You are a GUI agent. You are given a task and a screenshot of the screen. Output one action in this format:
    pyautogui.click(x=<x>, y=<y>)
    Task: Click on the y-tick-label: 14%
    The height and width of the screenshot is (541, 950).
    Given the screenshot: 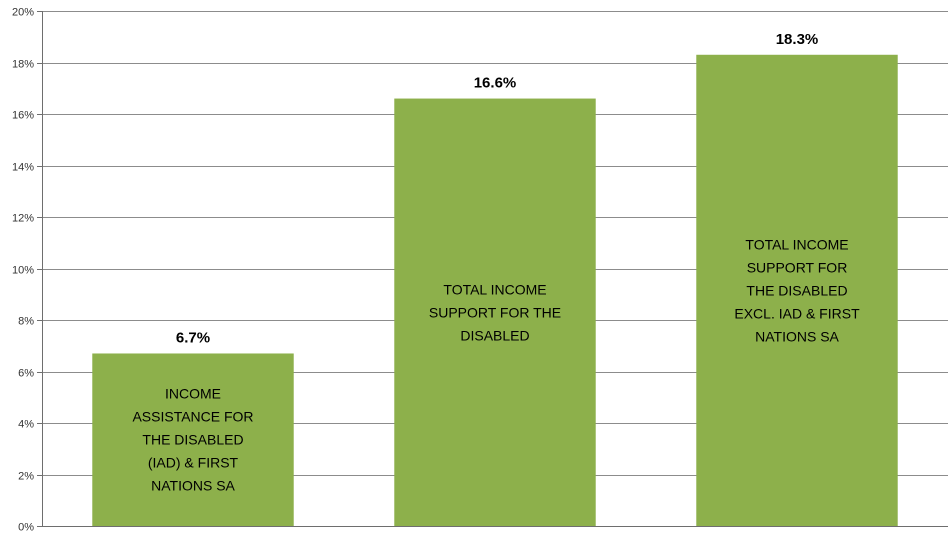 What is the action you would take?
    pyautogui.click(x=23, y=168)
    